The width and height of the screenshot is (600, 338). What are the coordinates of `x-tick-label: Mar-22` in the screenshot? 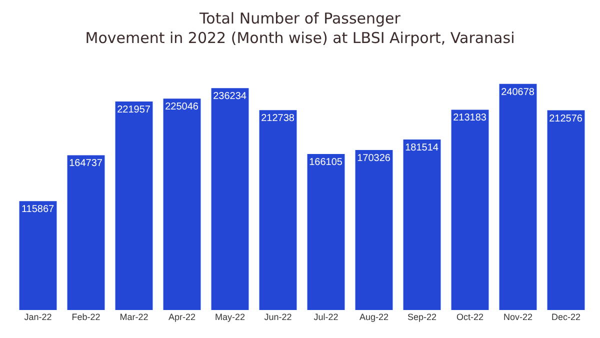 It's located at (134, 317).